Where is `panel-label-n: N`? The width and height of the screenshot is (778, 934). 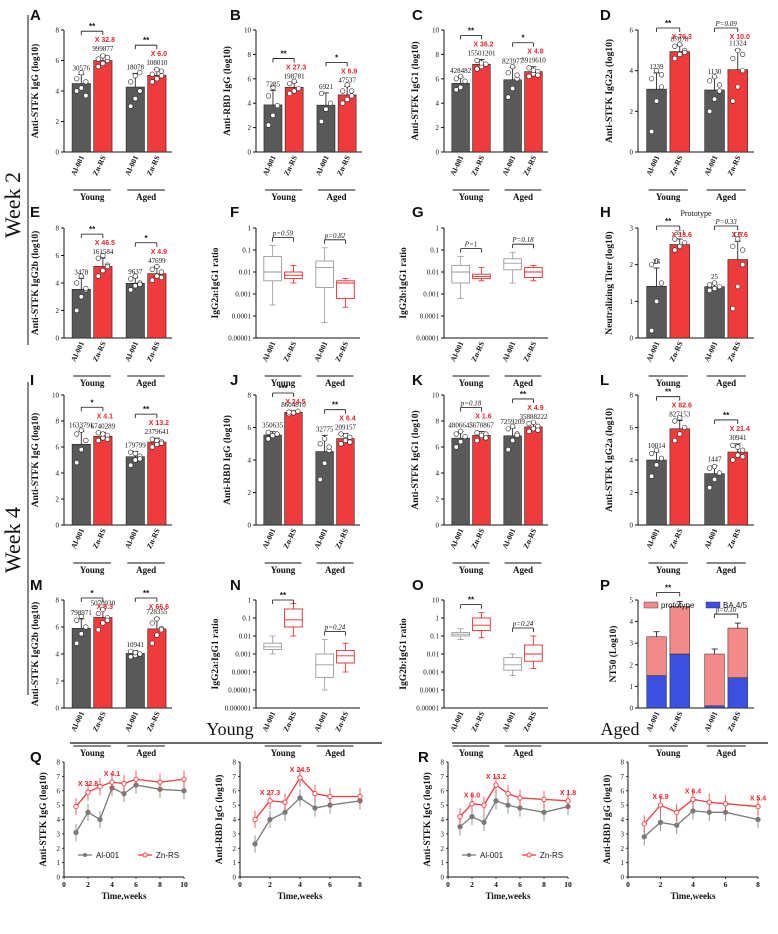
panel-label-n: N is located at coordinates (235, 585).